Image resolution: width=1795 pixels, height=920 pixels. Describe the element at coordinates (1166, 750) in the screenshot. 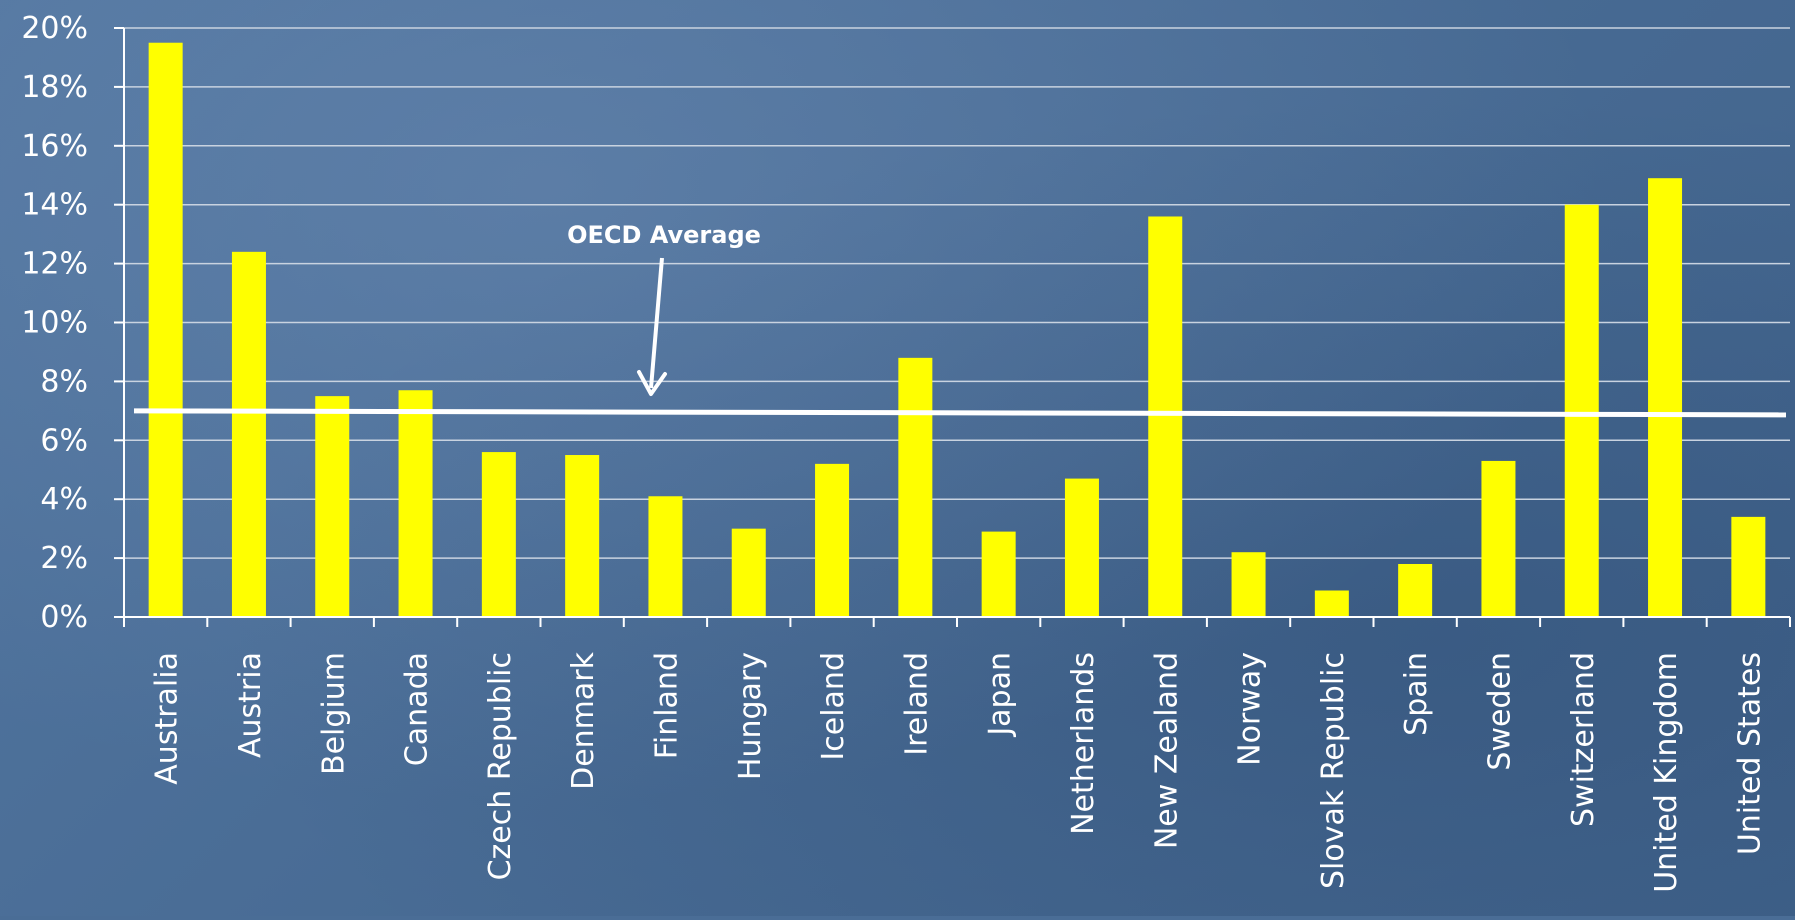

I see `x-tick-label: New Zealand` at that location.